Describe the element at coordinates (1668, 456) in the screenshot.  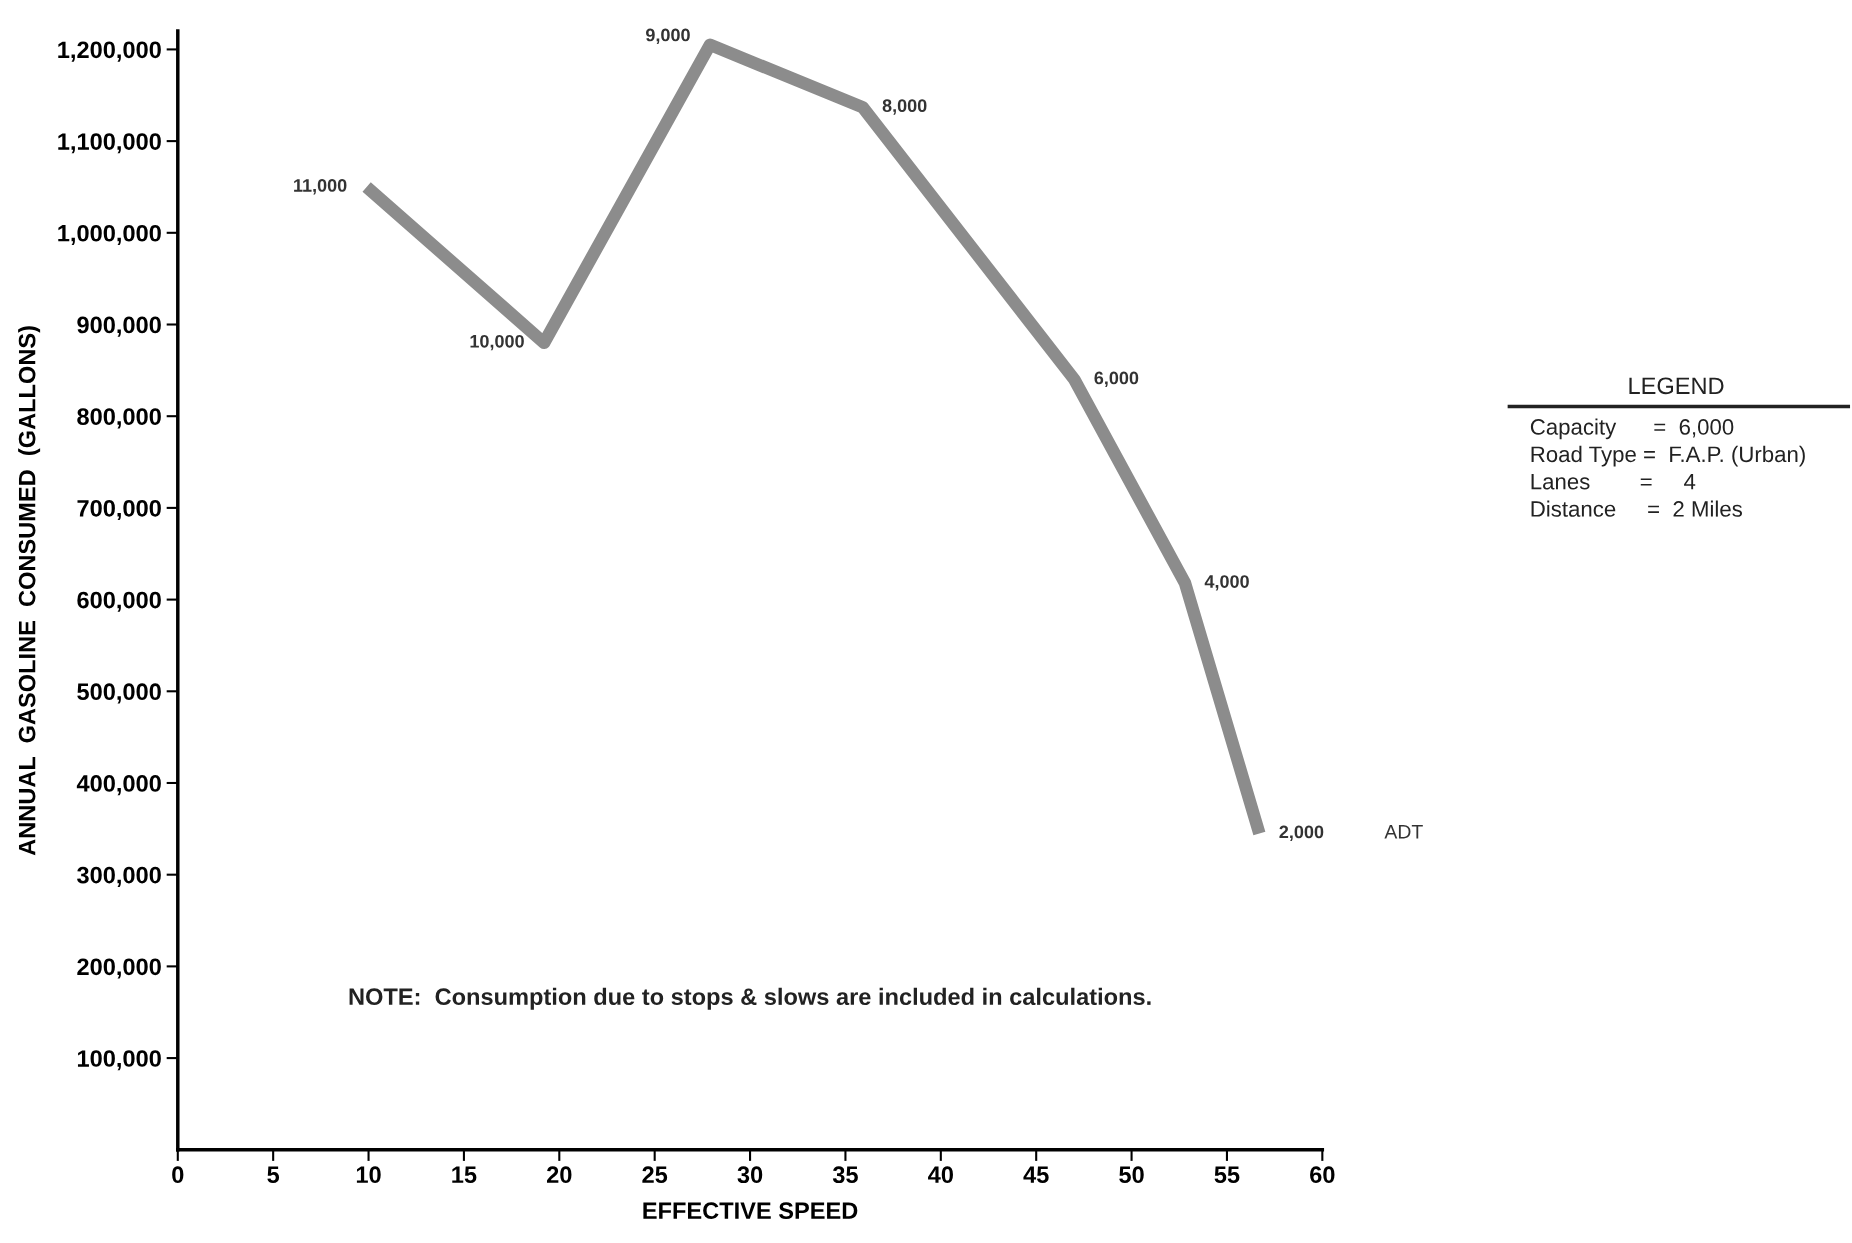
I see `text: Road Type = F.A.P. (Urban)` at that location.